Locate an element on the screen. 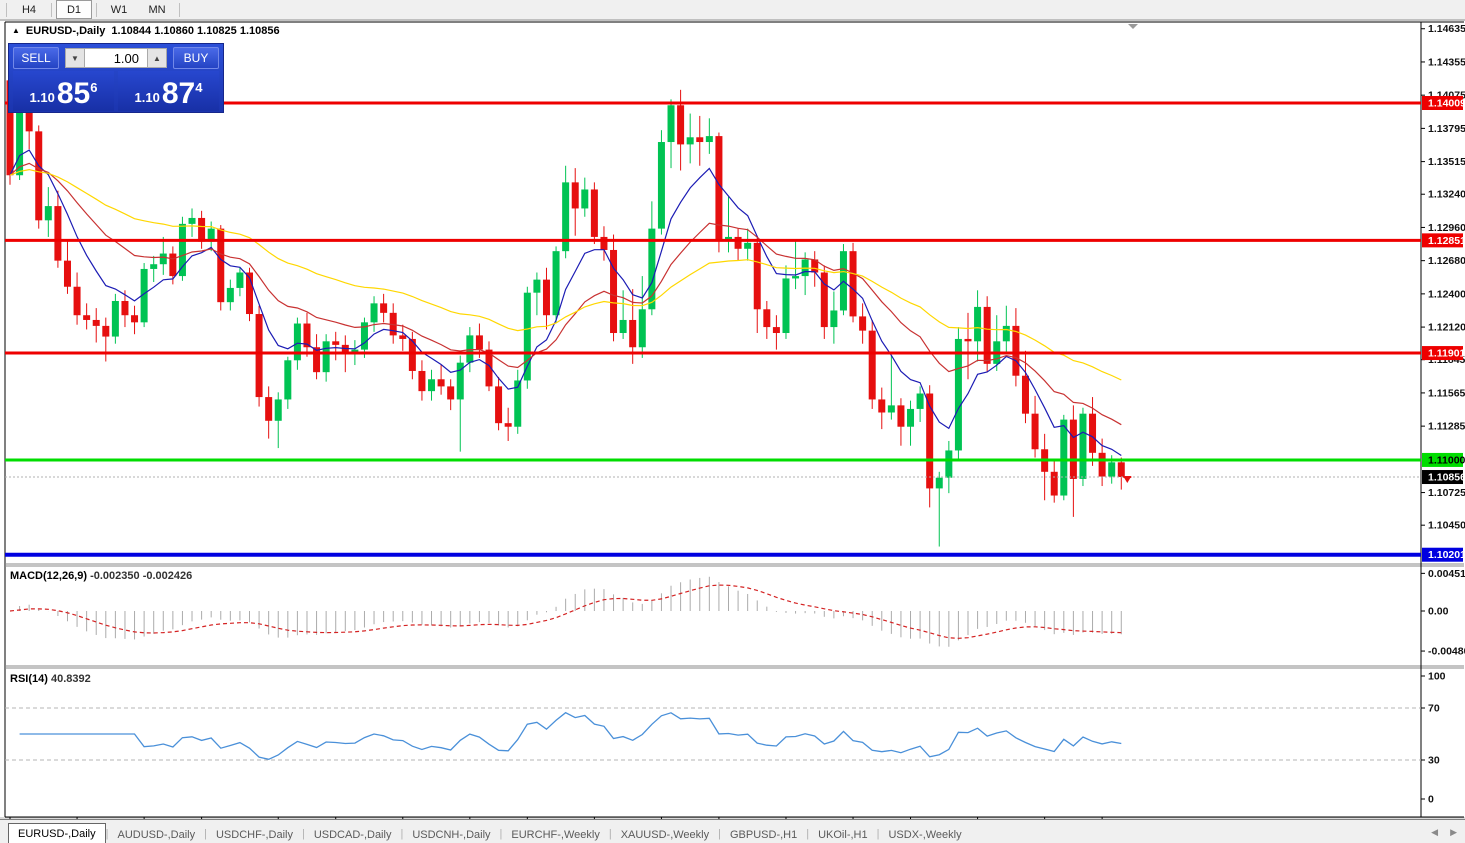 Image resolution: width=1465 pixels, height=843 pixels. buy-price-display: 1.10 87 4 is located at coordinates (168, 91).